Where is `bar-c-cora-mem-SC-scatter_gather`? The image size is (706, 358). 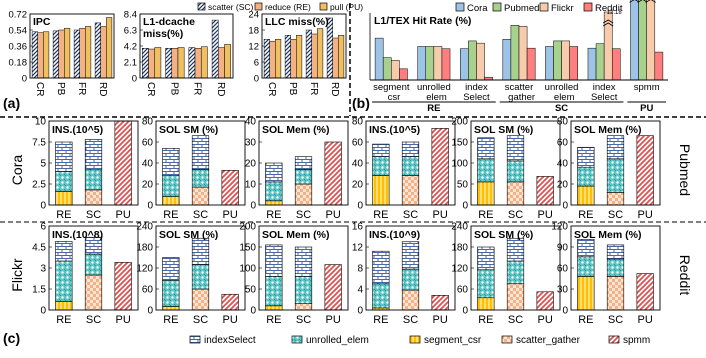
bar-c-cora-mem-SC-scatter_gather is located at coordinates (303, 194).